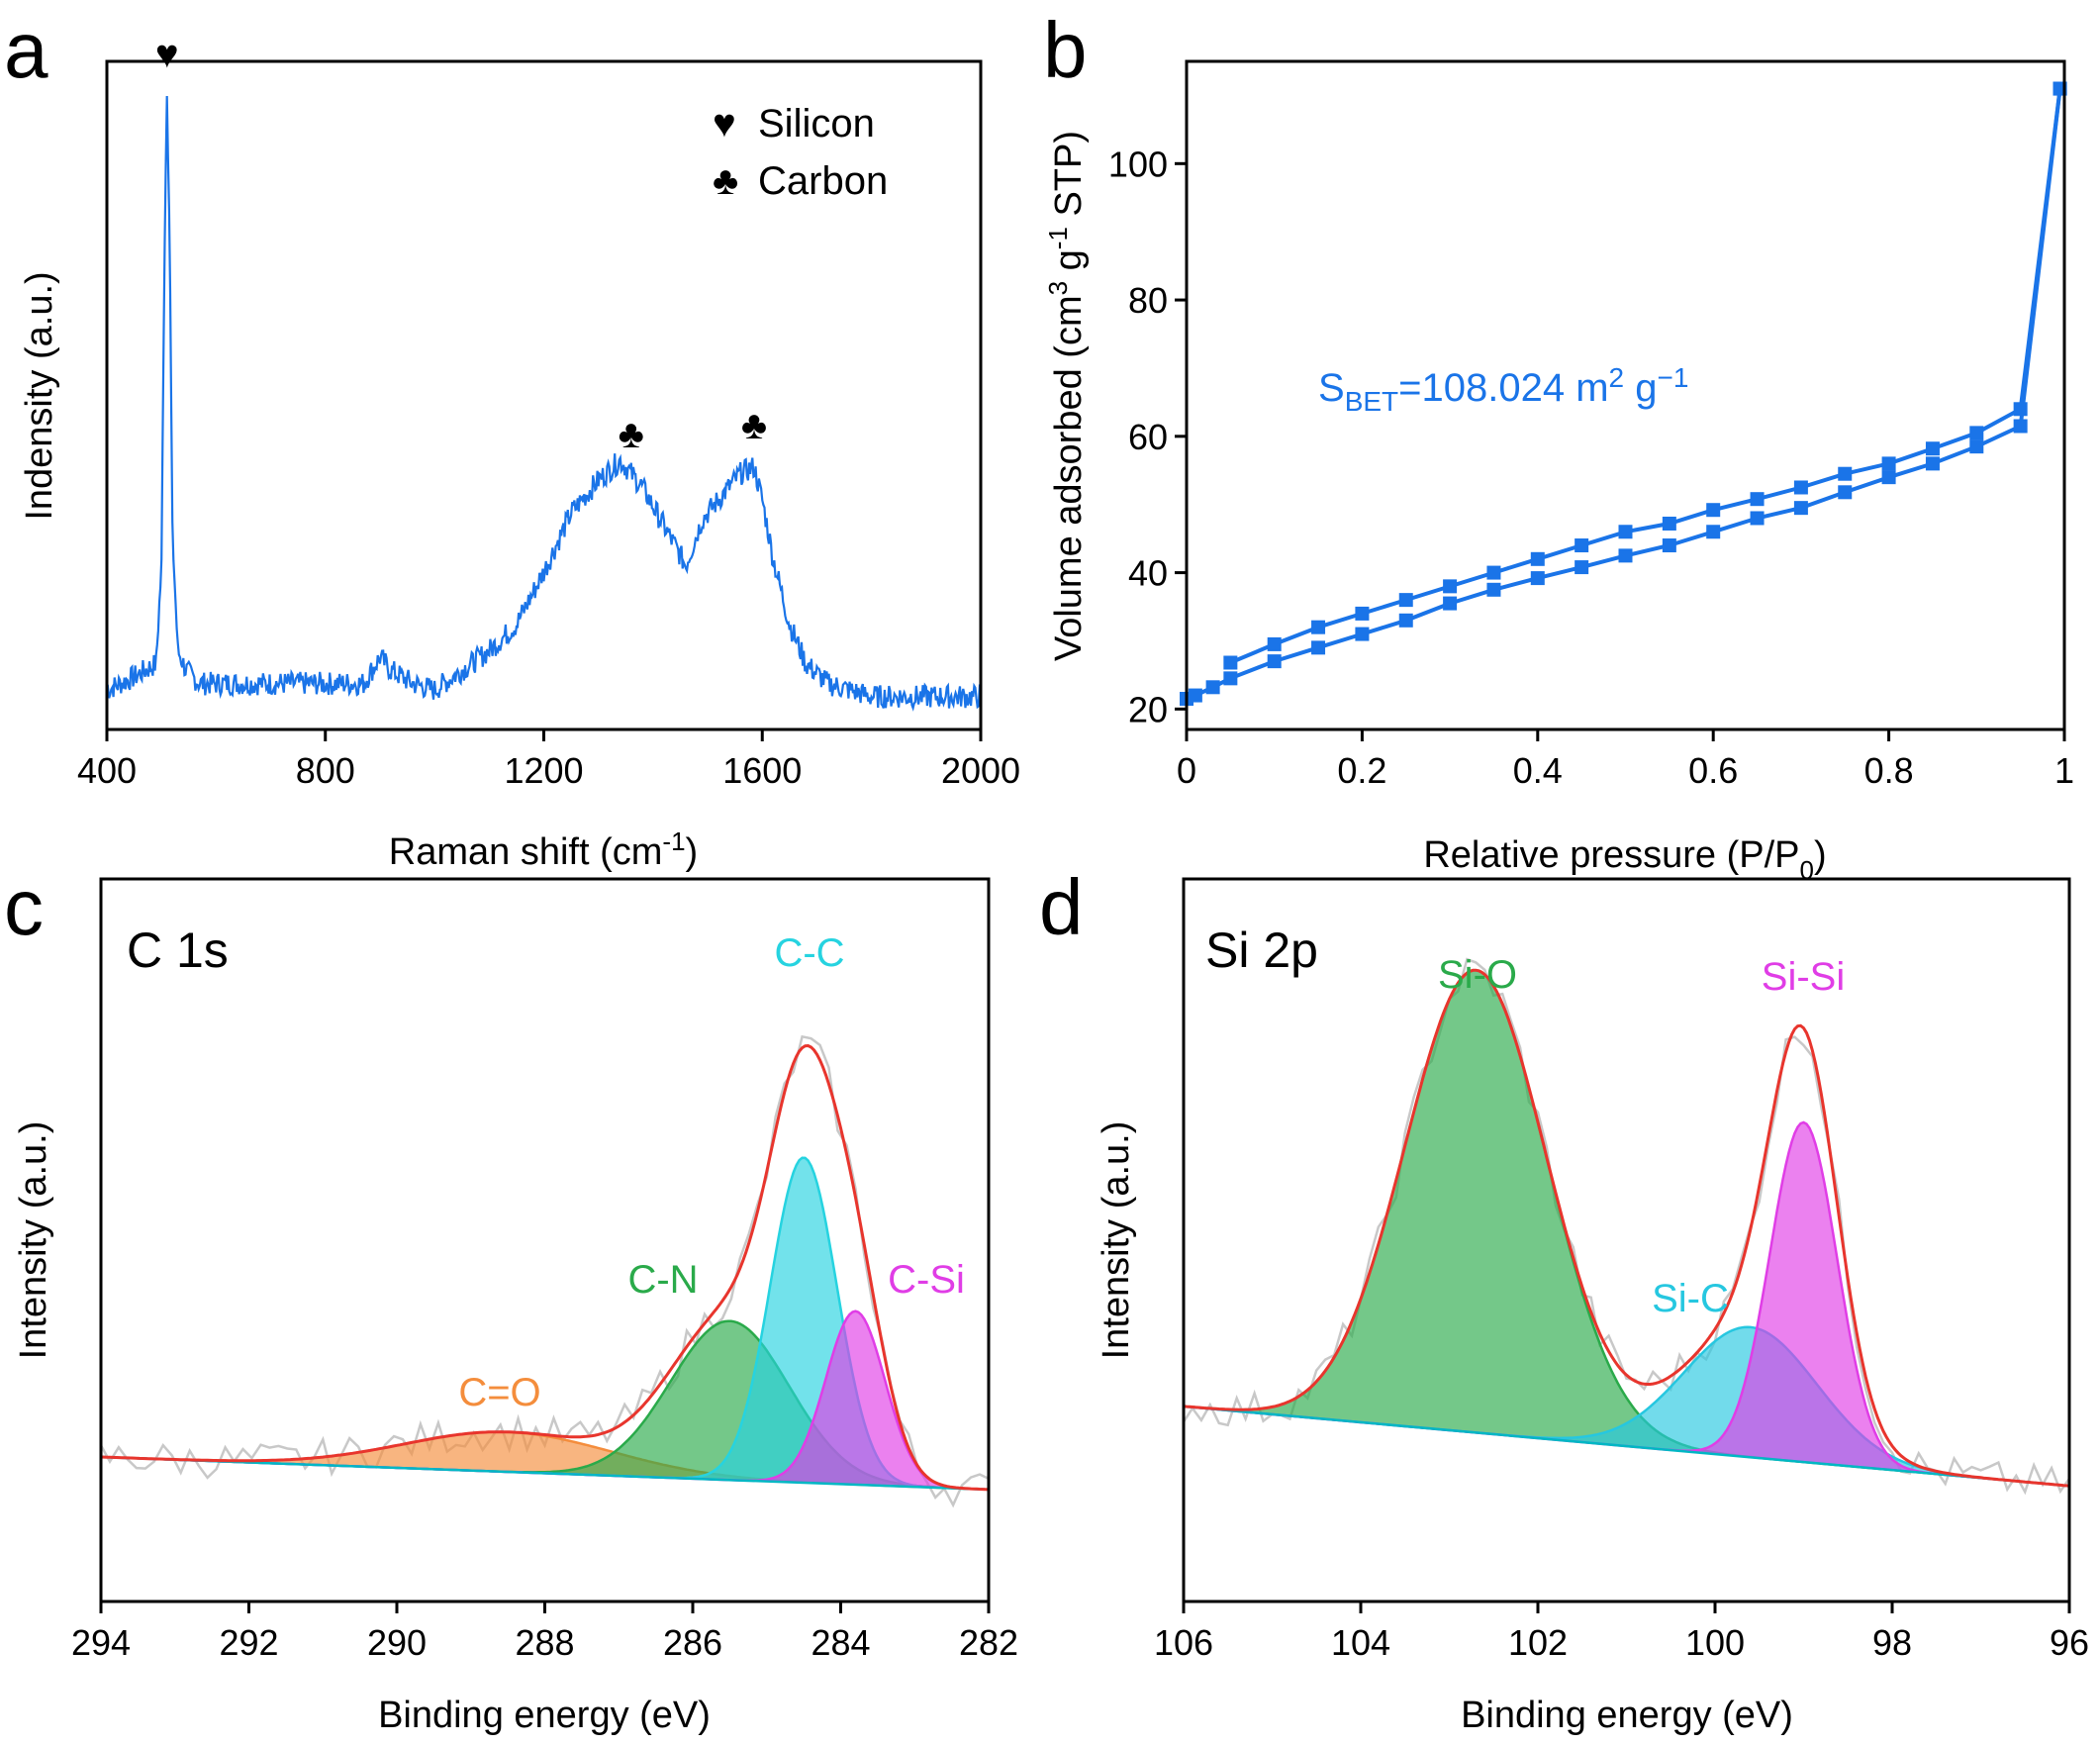 This screenshot has width=2100, height=1746. Describe the element at coordinates (1184, 1642) in the screenshot. I see `si2p-x-tick-label: 106` at that location.